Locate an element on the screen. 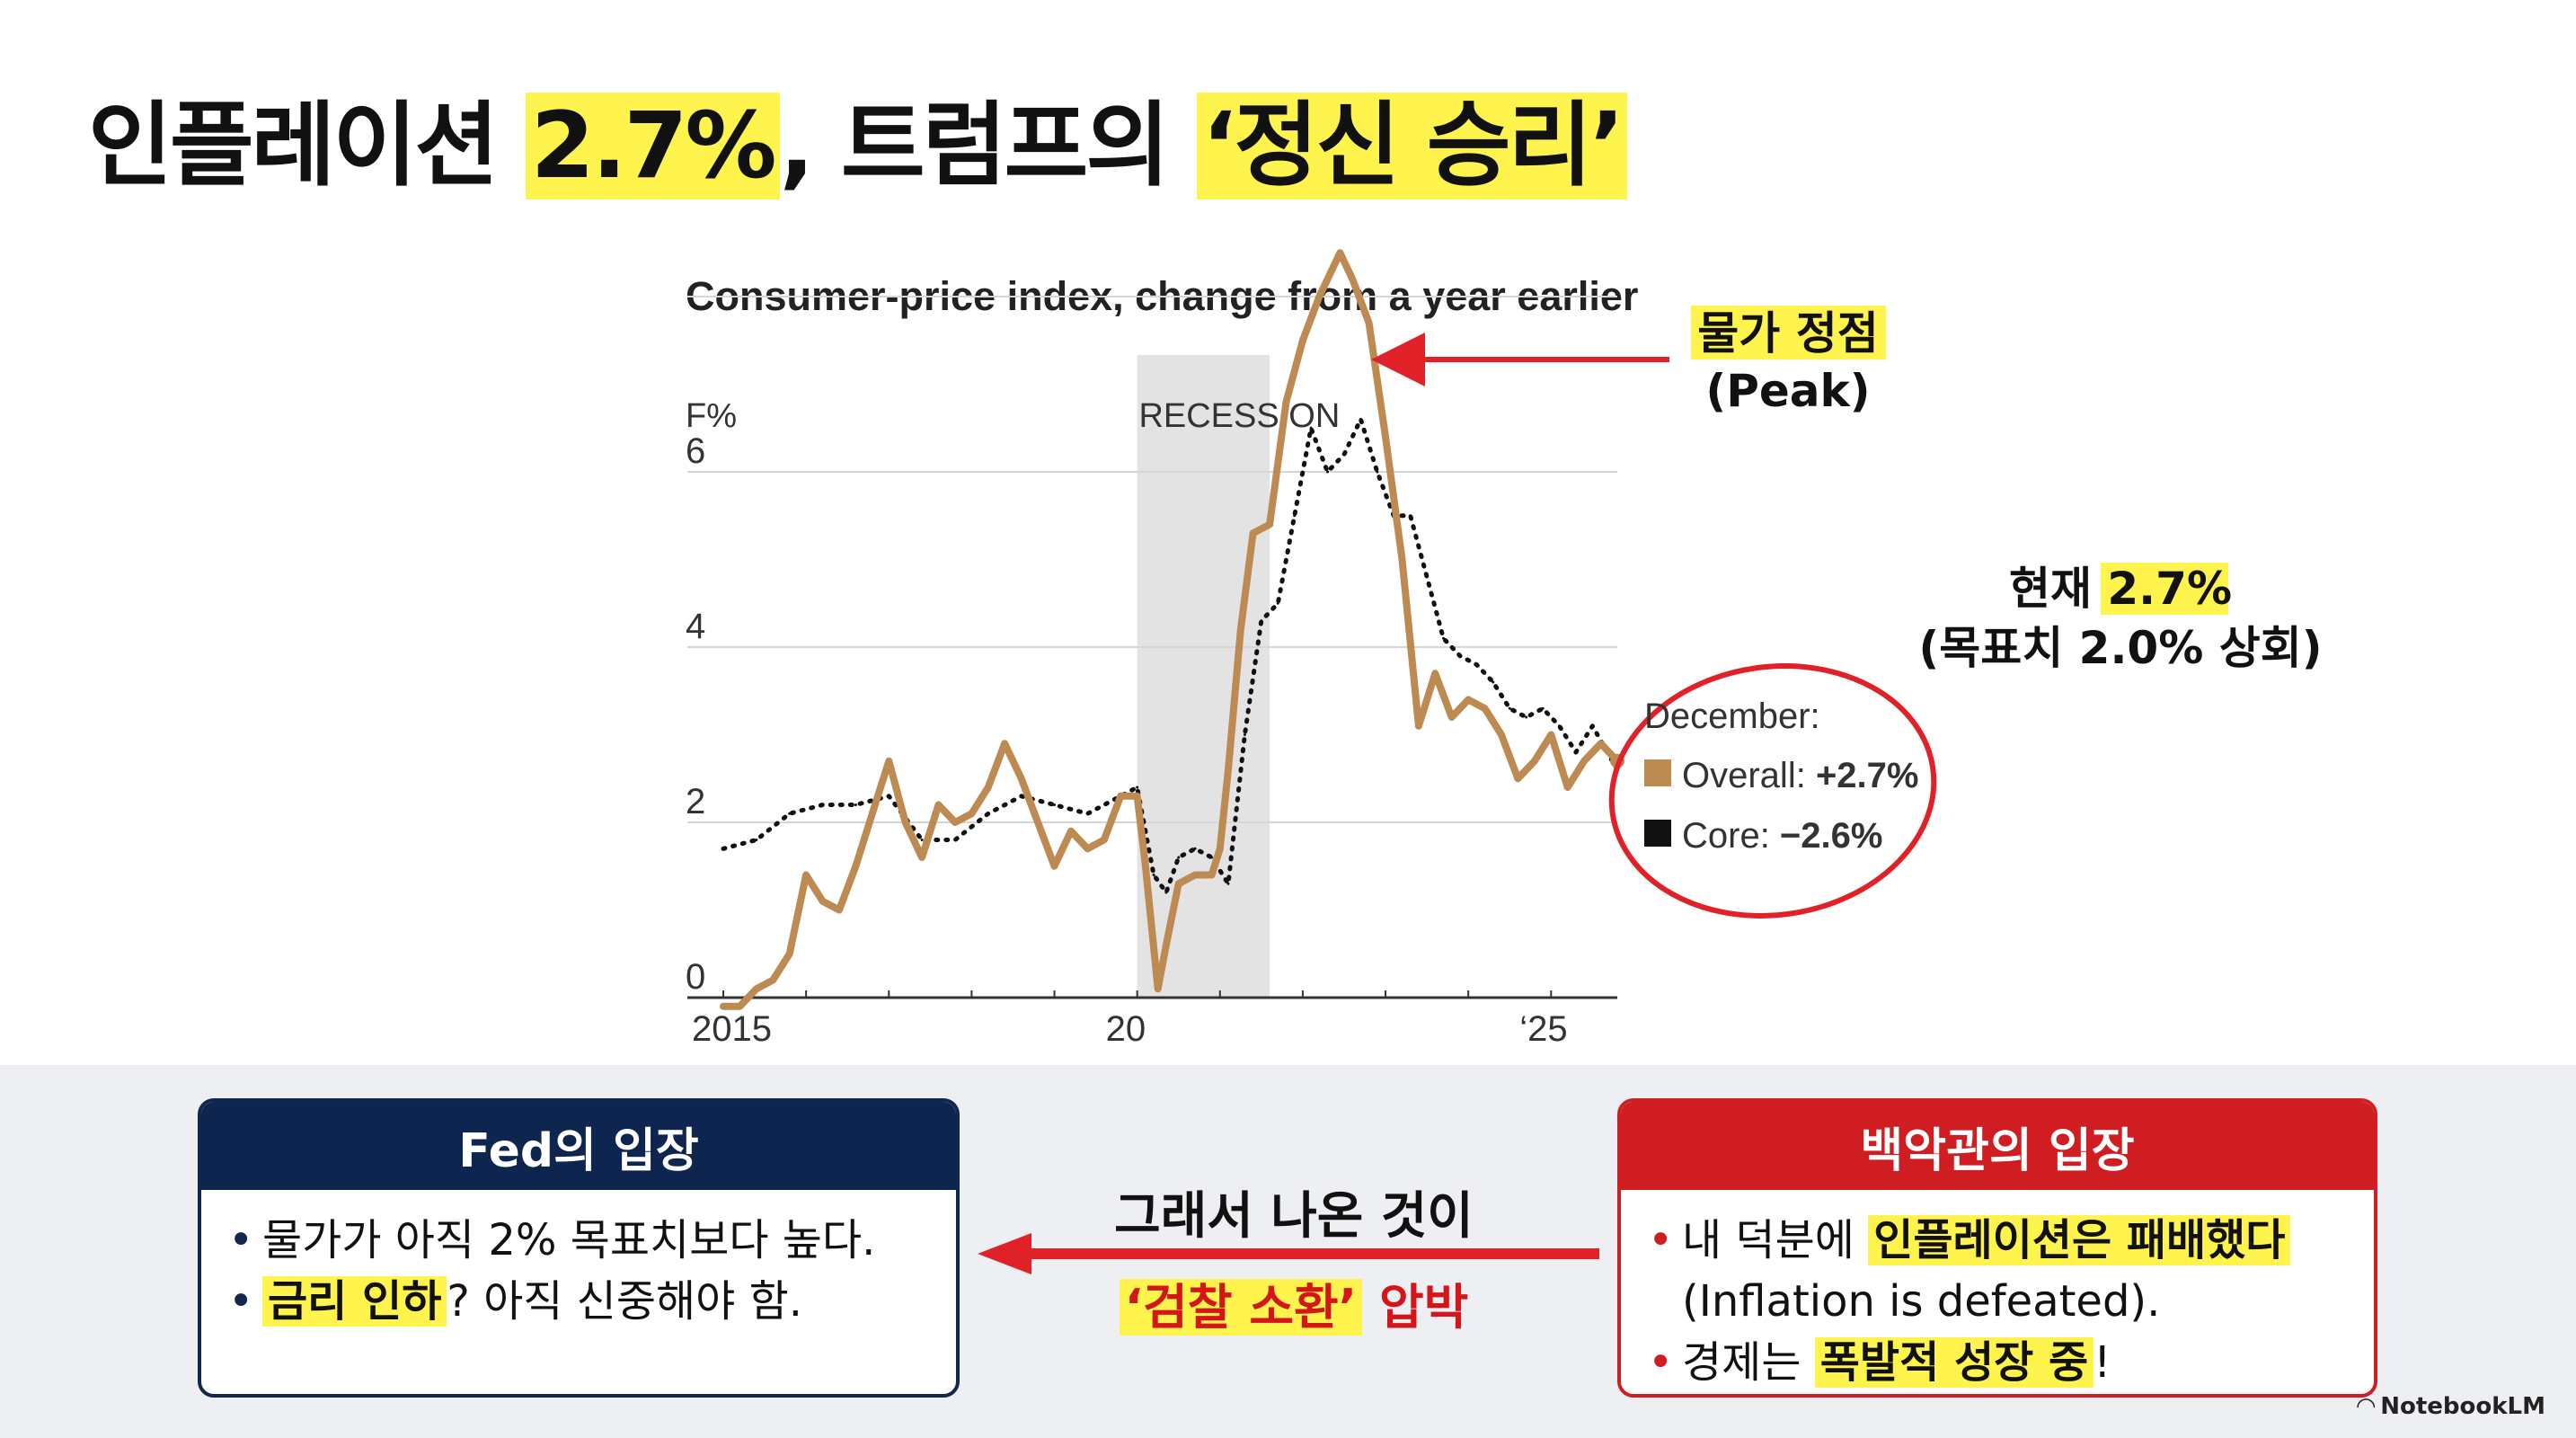 The image size is (2576, 1438). fed-bullets: 물가가 아직 2% 목표치보다 높다. 금리 인하? 아직 신중해야 함. is located at coordinates (579, 1261).